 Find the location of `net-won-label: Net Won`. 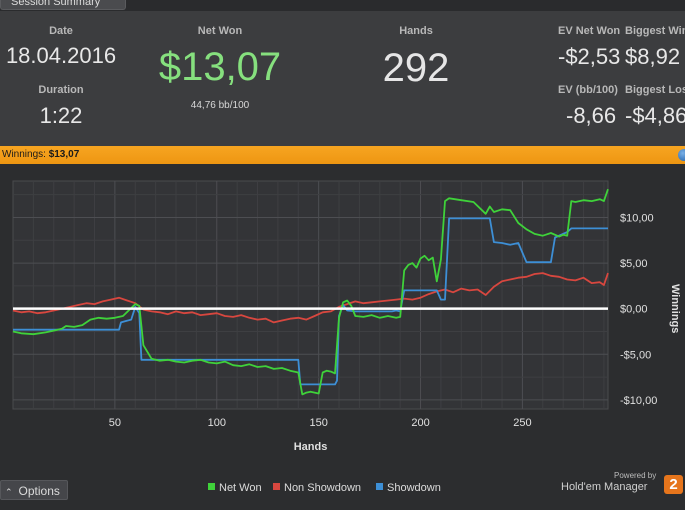

net-won-label: Net Won is located at coordinates (220, 31).